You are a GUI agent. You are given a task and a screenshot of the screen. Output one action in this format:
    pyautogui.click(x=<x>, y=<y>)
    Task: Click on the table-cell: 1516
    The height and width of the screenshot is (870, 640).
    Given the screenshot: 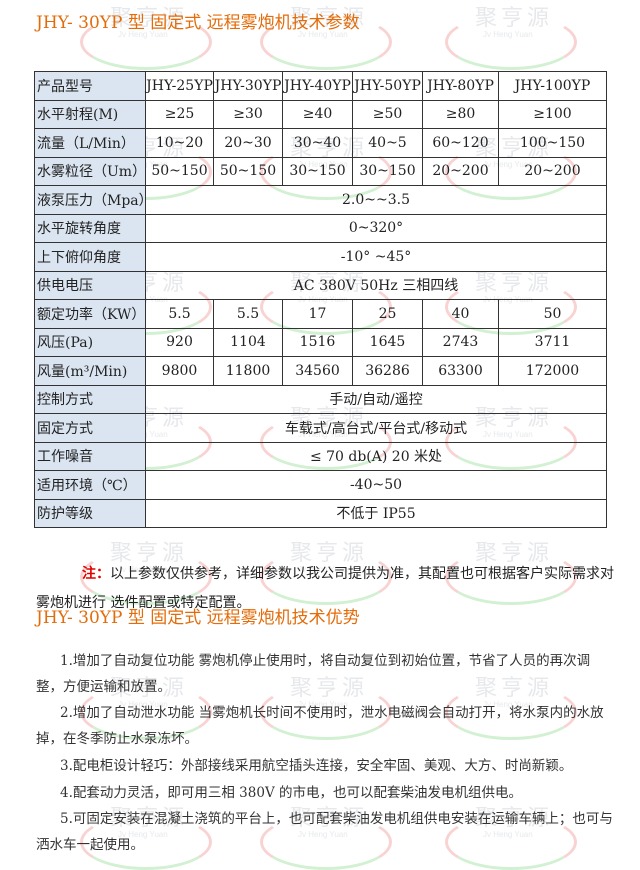 What is the action you would take?
    pyautogui.click(x=317, y=342)
    